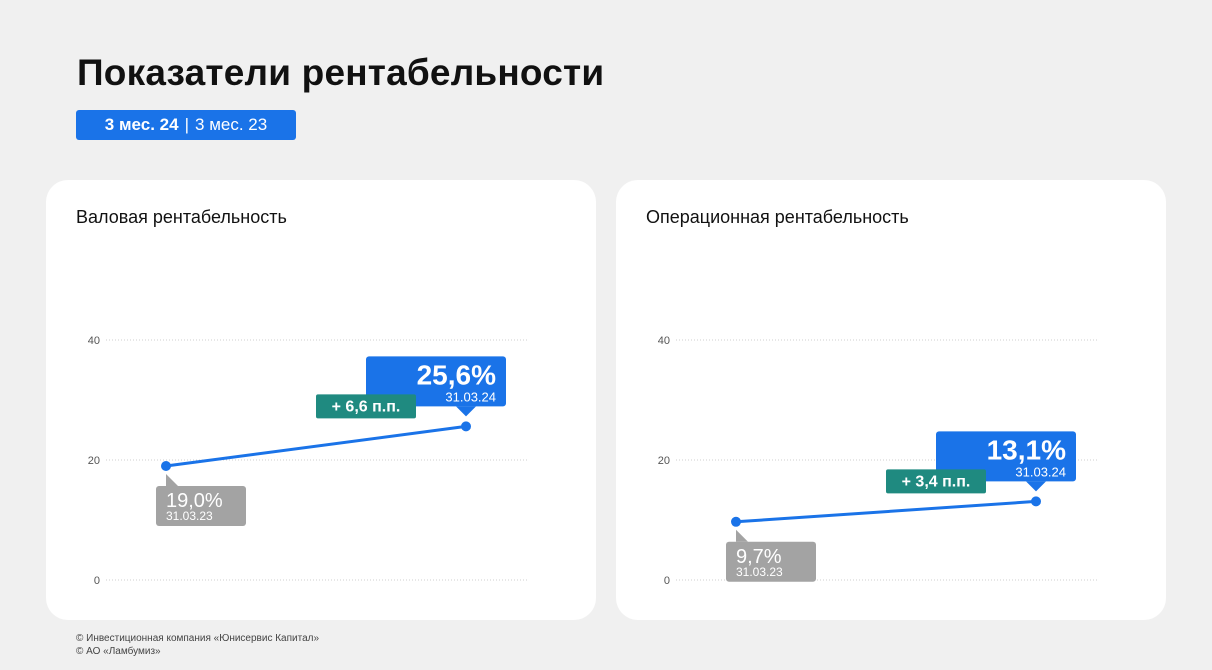 The width and height of the screenshot is (1212, 670). What do you see at coordinates (1026, 449) in the screenshot?
I see `current-value-label: 13,1%` at bounding box center [1026, 449].